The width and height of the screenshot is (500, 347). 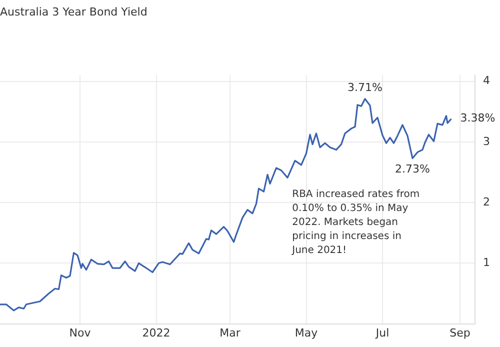 I want to click on x-tick-label: 2022, so click(x=156, y=333).